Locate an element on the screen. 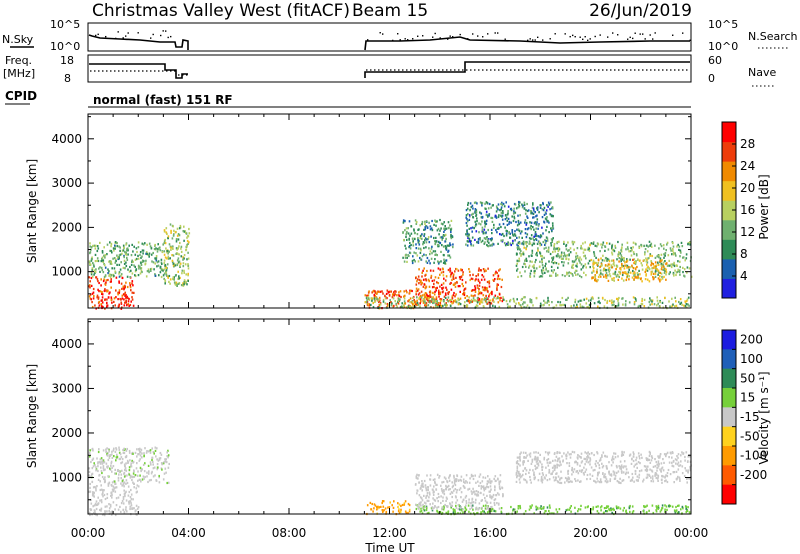 This screenshot has width=800, height=554. velocity-colorbar-segment is located at coordinates (729, 475).